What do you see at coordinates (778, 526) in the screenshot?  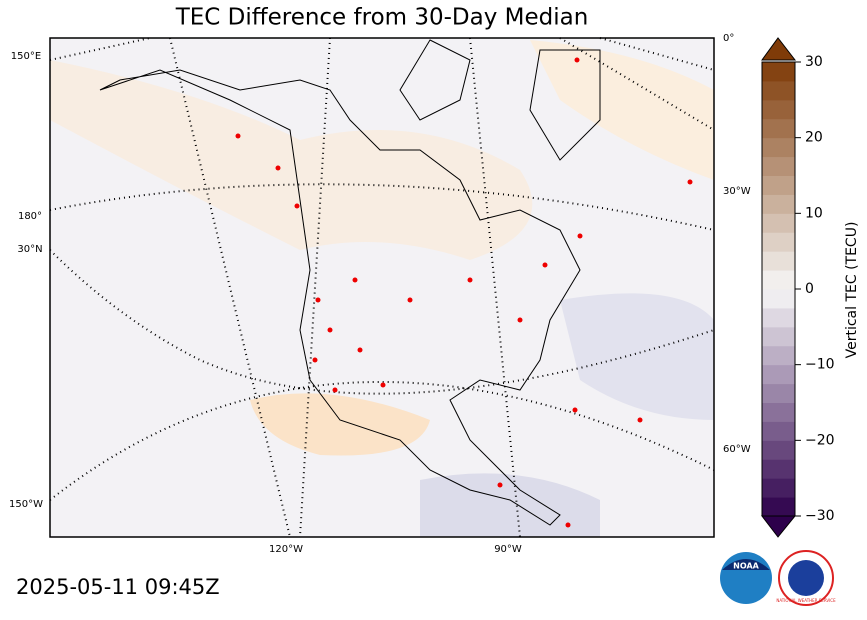 I see `colorbar-extend-min` at bounding box center [778, 526].